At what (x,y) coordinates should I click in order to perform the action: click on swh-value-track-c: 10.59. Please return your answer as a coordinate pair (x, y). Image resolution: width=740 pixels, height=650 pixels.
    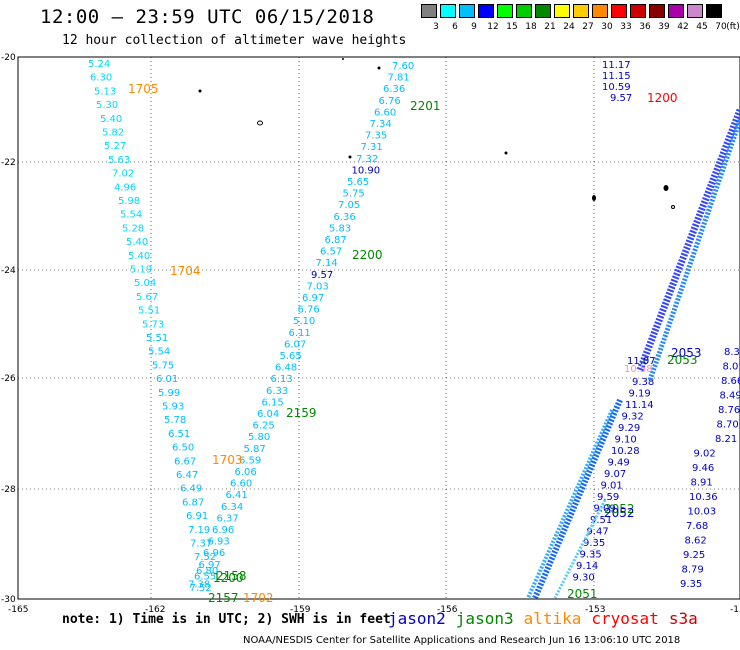
    Looking at the image, I should click on (616, 87).